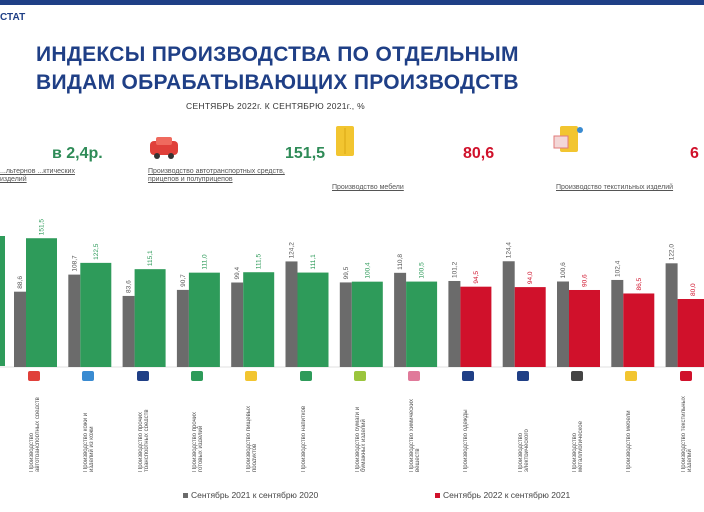 This screenshot has height=512, width=704. I want to click on category-label-6: Производство напитков, so click(303, 438).